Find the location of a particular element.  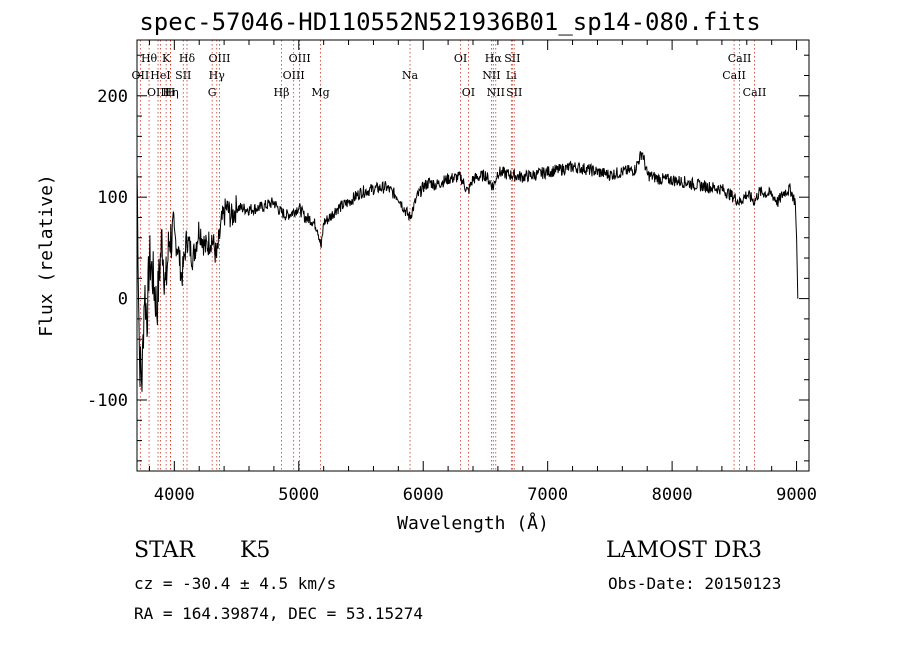

line-label-10: Hγ is located at coordinates (217, 75).